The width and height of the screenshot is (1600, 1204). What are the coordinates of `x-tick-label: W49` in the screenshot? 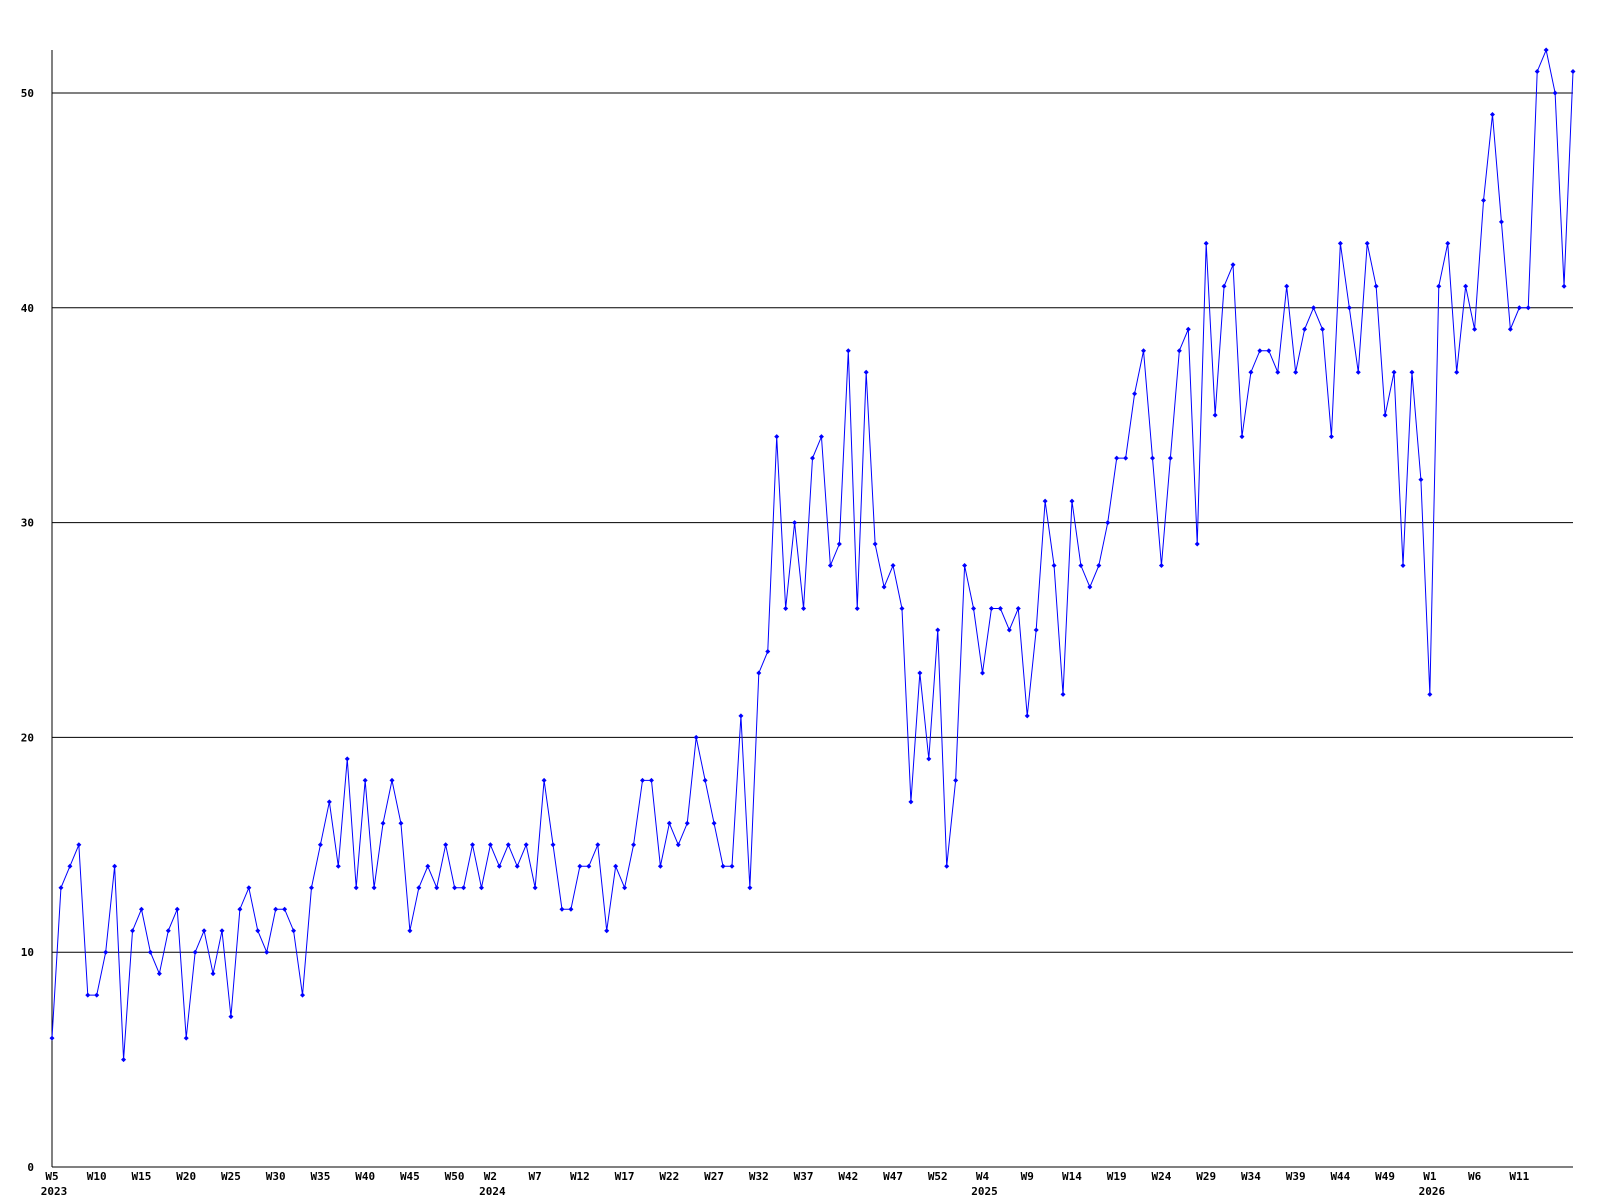 It's located at (1385, 1176).